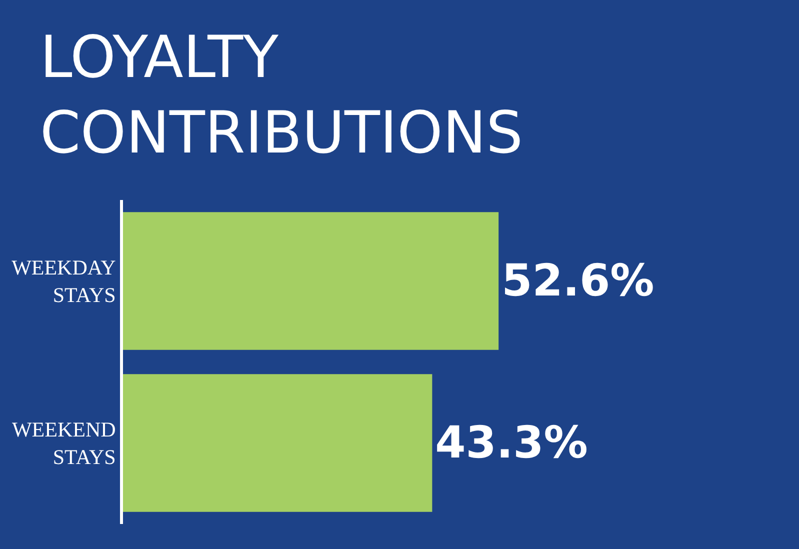 The width and height of the screenshot is (799, 549). Describe the element at coordinates (578, 281) in the screenshot. I see `data-label: 52.6%` at that location.